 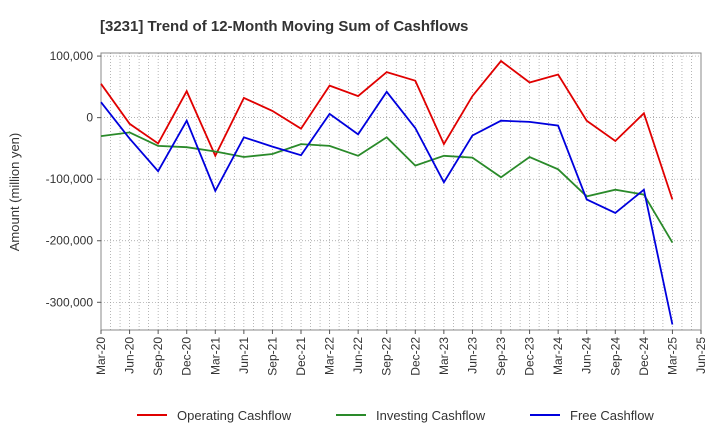 I want to click on legend-label: Operating Cashflow, so click(x=234, y=415).